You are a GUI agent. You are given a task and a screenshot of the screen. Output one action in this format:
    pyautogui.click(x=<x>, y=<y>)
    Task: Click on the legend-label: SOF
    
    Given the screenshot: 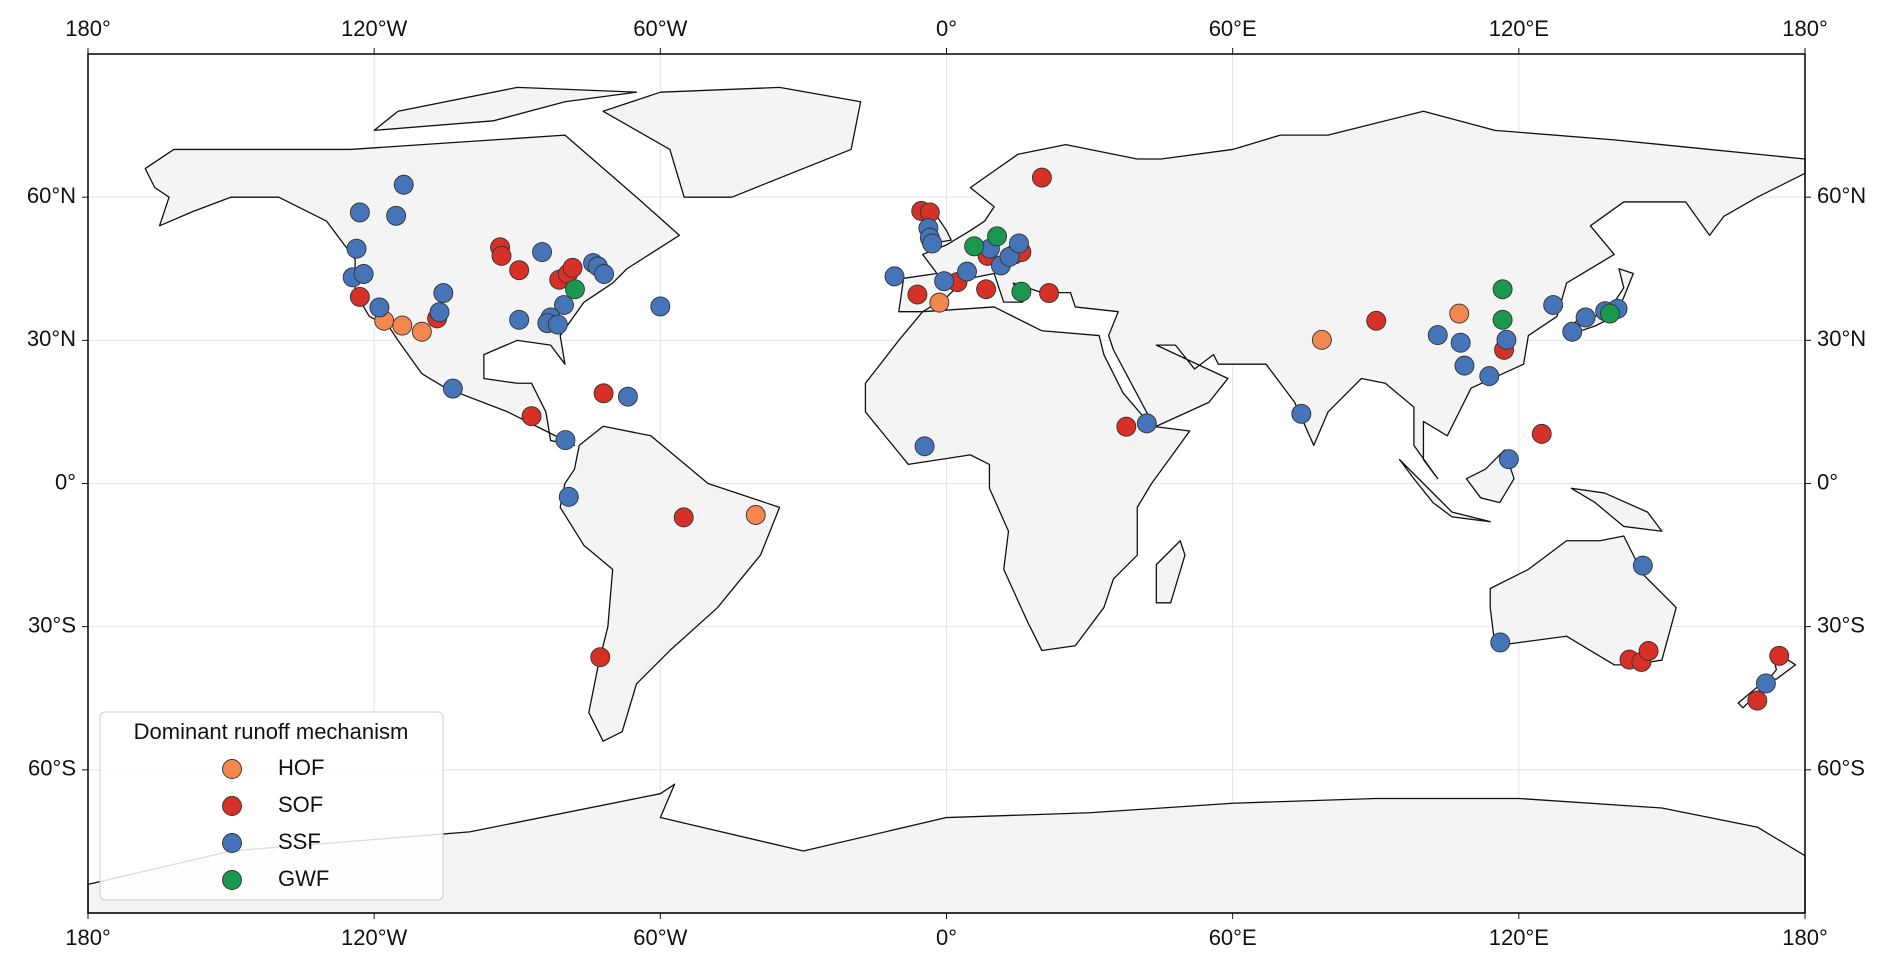 What is the action you would take?
    pyautogui.click(x=300, y=804)
    